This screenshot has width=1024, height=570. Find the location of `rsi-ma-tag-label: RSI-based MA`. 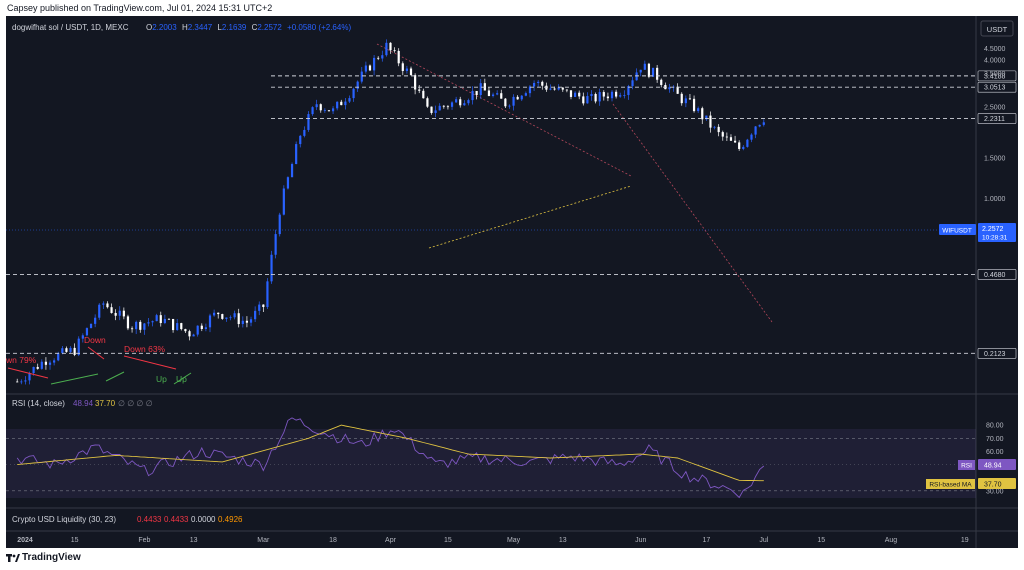

rsi-ma-tag-label: RSI-based MA is located at coordinates (950, 485).